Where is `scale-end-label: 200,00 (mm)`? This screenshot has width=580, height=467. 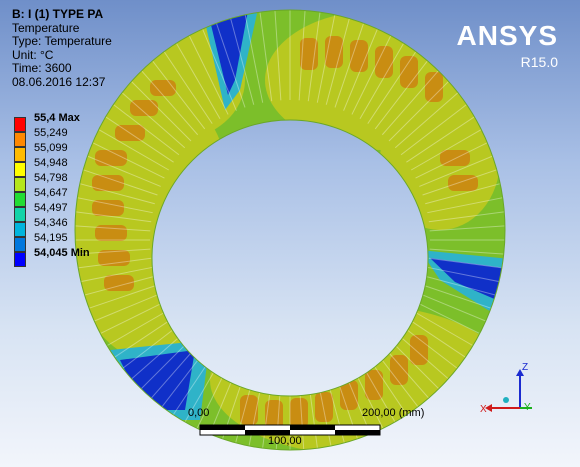
scale-end-label: 200,00 (mm) is located at coordinates (393, 413).